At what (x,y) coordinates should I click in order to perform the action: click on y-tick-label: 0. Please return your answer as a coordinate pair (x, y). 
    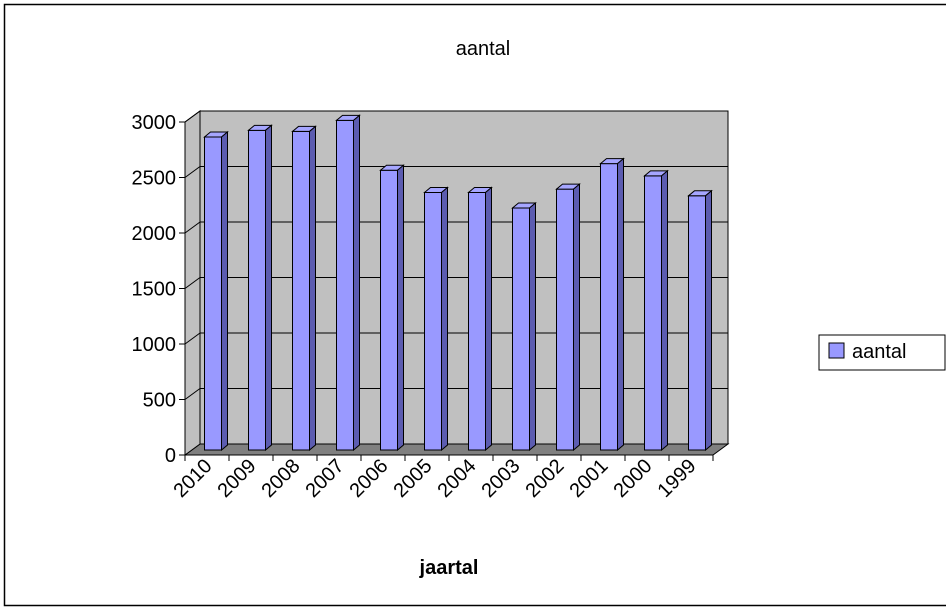
    Looking at the image, I should click on (170, 456).